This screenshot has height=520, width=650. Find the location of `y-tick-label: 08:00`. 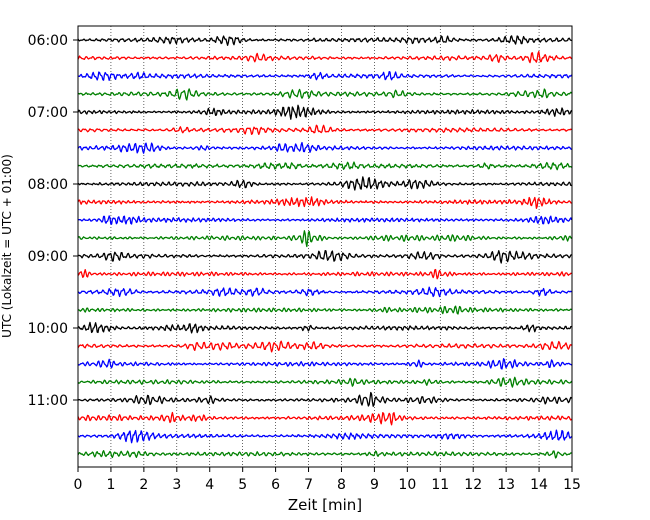

y-tick-label: 08:00 is located at coordinates (48, 185).